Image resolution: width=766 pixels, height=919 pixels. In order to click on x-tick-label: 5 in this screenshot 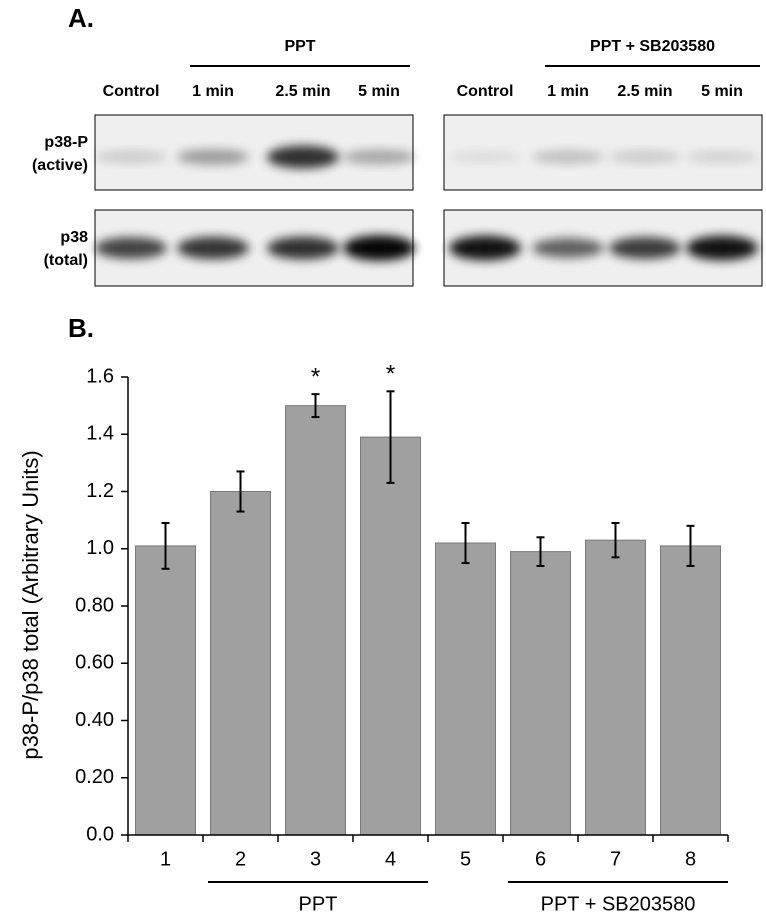, I will do `click(465, 859)`.